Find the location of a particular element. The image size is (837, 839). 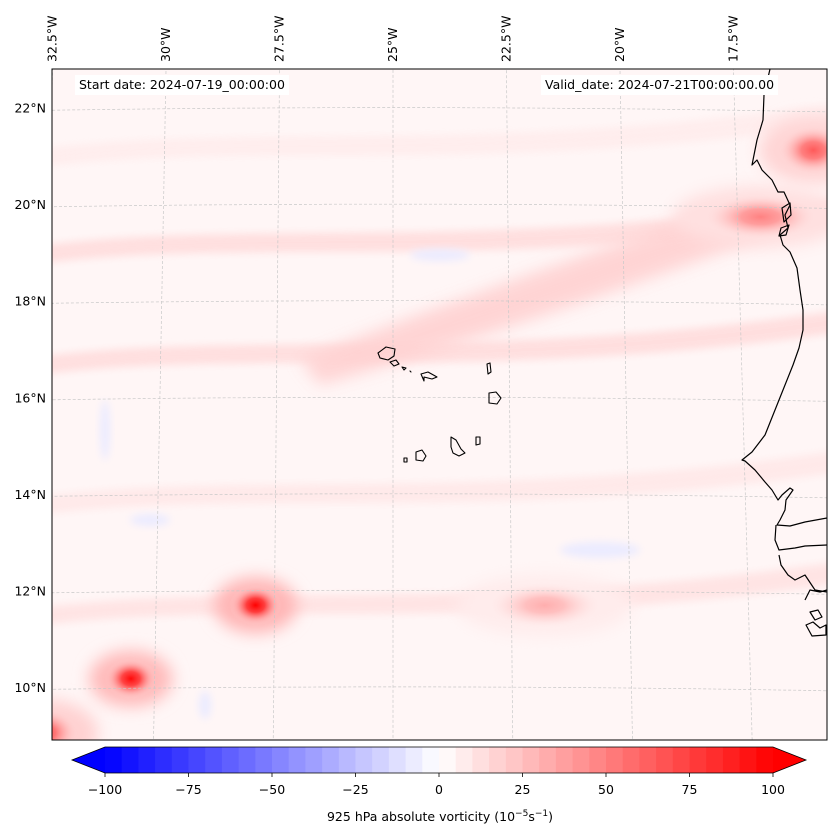

colorbar-tick-label: 50 is located at coordinates (606, 789).